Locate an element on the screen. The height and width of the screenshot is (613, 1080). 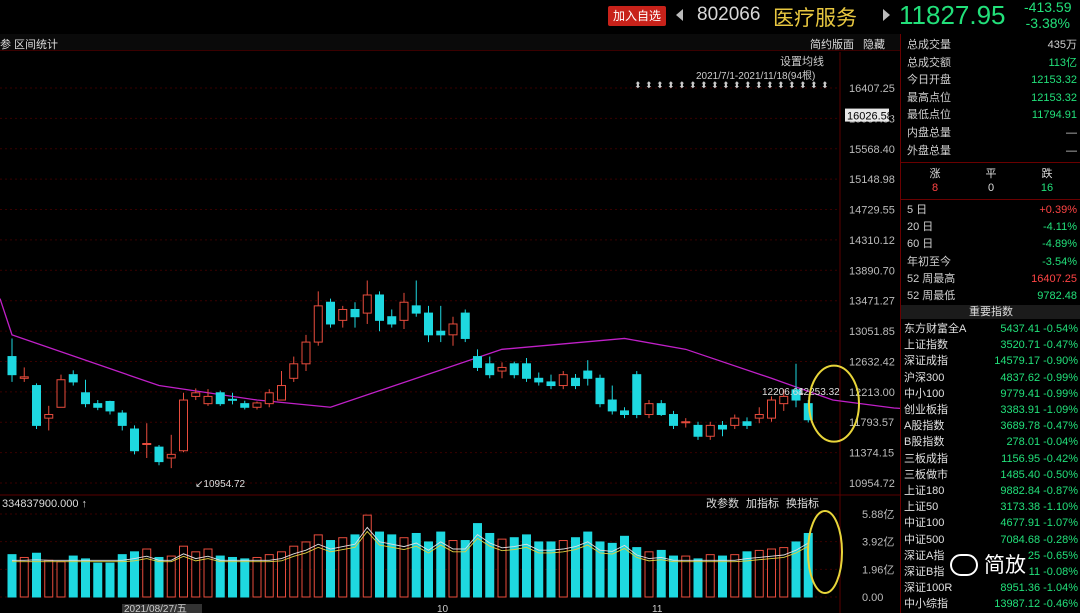
next-stock-icon is located at coordinates (886, 15).